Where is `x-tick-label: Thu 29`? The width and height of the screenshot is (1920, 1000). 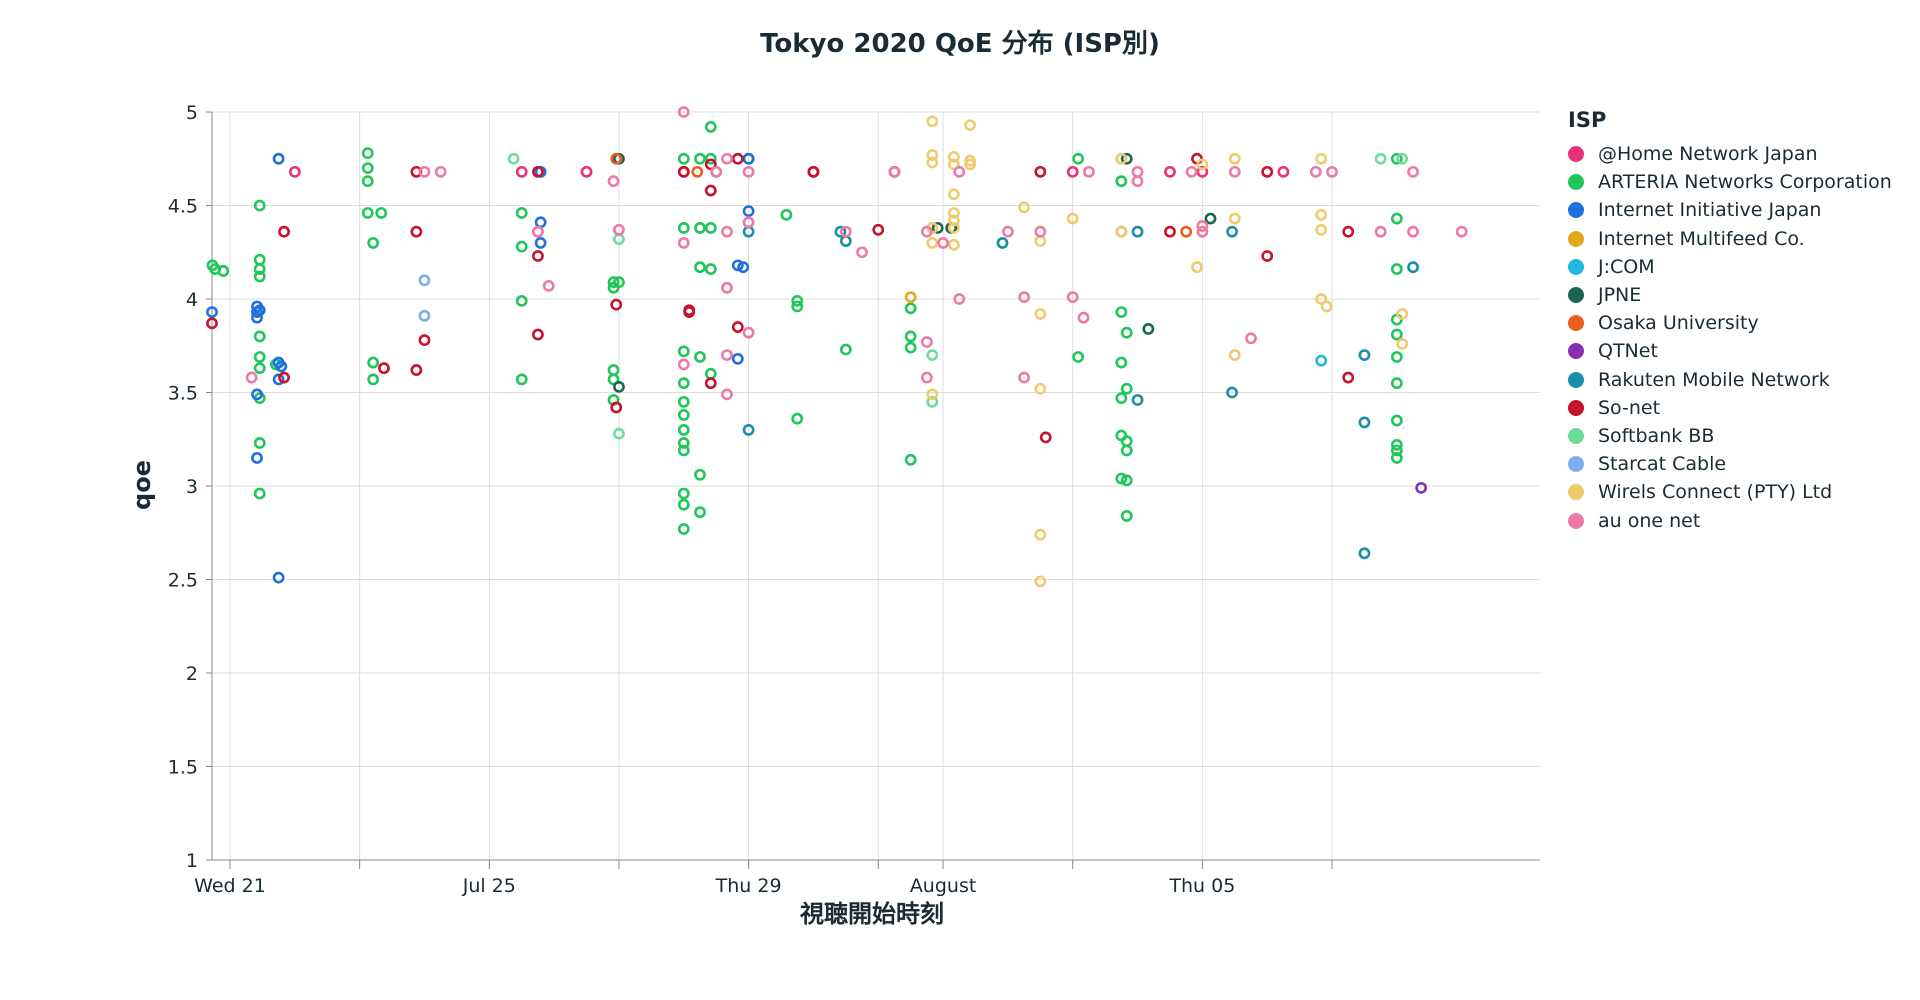
x-tick-label: Thu 29 is located at coordinates (748, 886).